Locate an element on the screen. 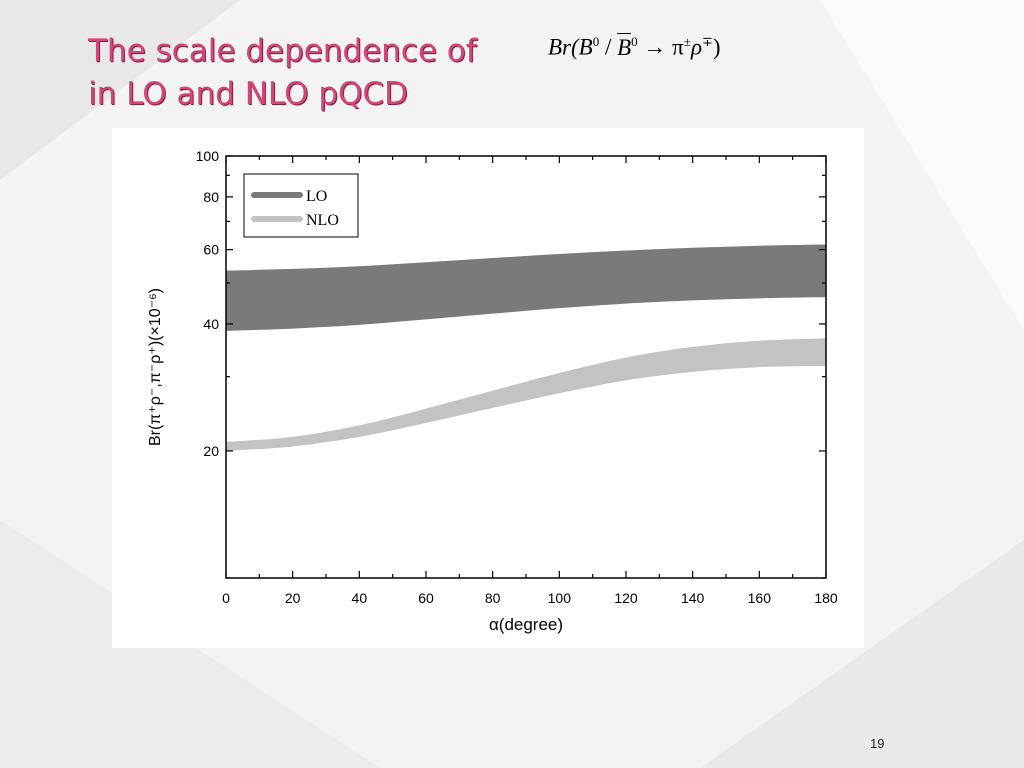 The image size is (1024, 768). y-axis-label: Br(π⁺ρ⁻,π⁻ρ⁺)(×10⁻⁶) is located at coordinates (155, 367).